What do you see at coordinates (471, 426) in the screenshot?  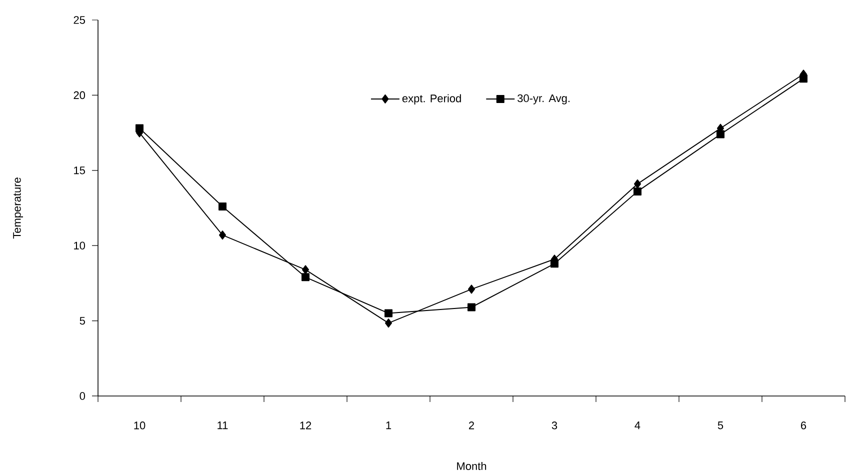 I see `x-tick-label: 2` at bounding box center [471, 426].